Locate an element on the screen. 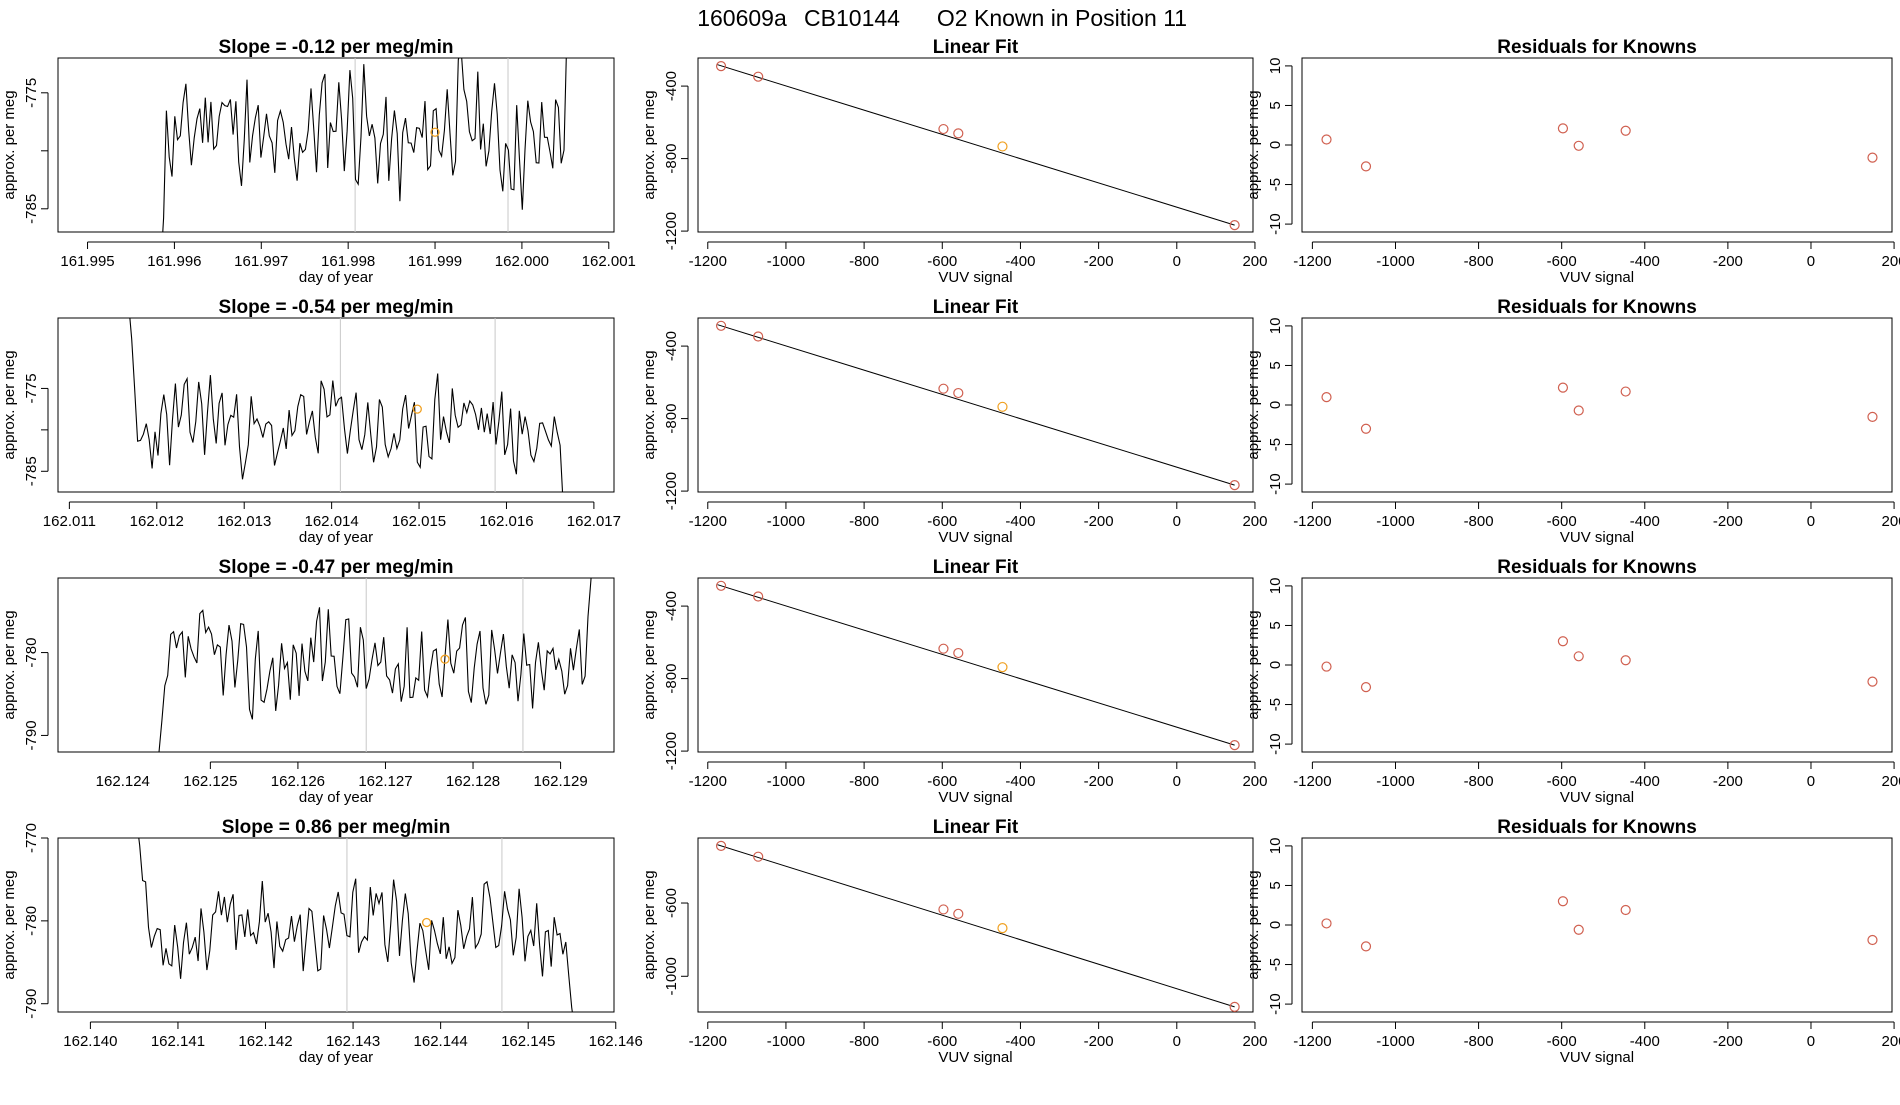 This screenshot has width=1900, height=1105. time-series-line is located at coordinates (364, 145).